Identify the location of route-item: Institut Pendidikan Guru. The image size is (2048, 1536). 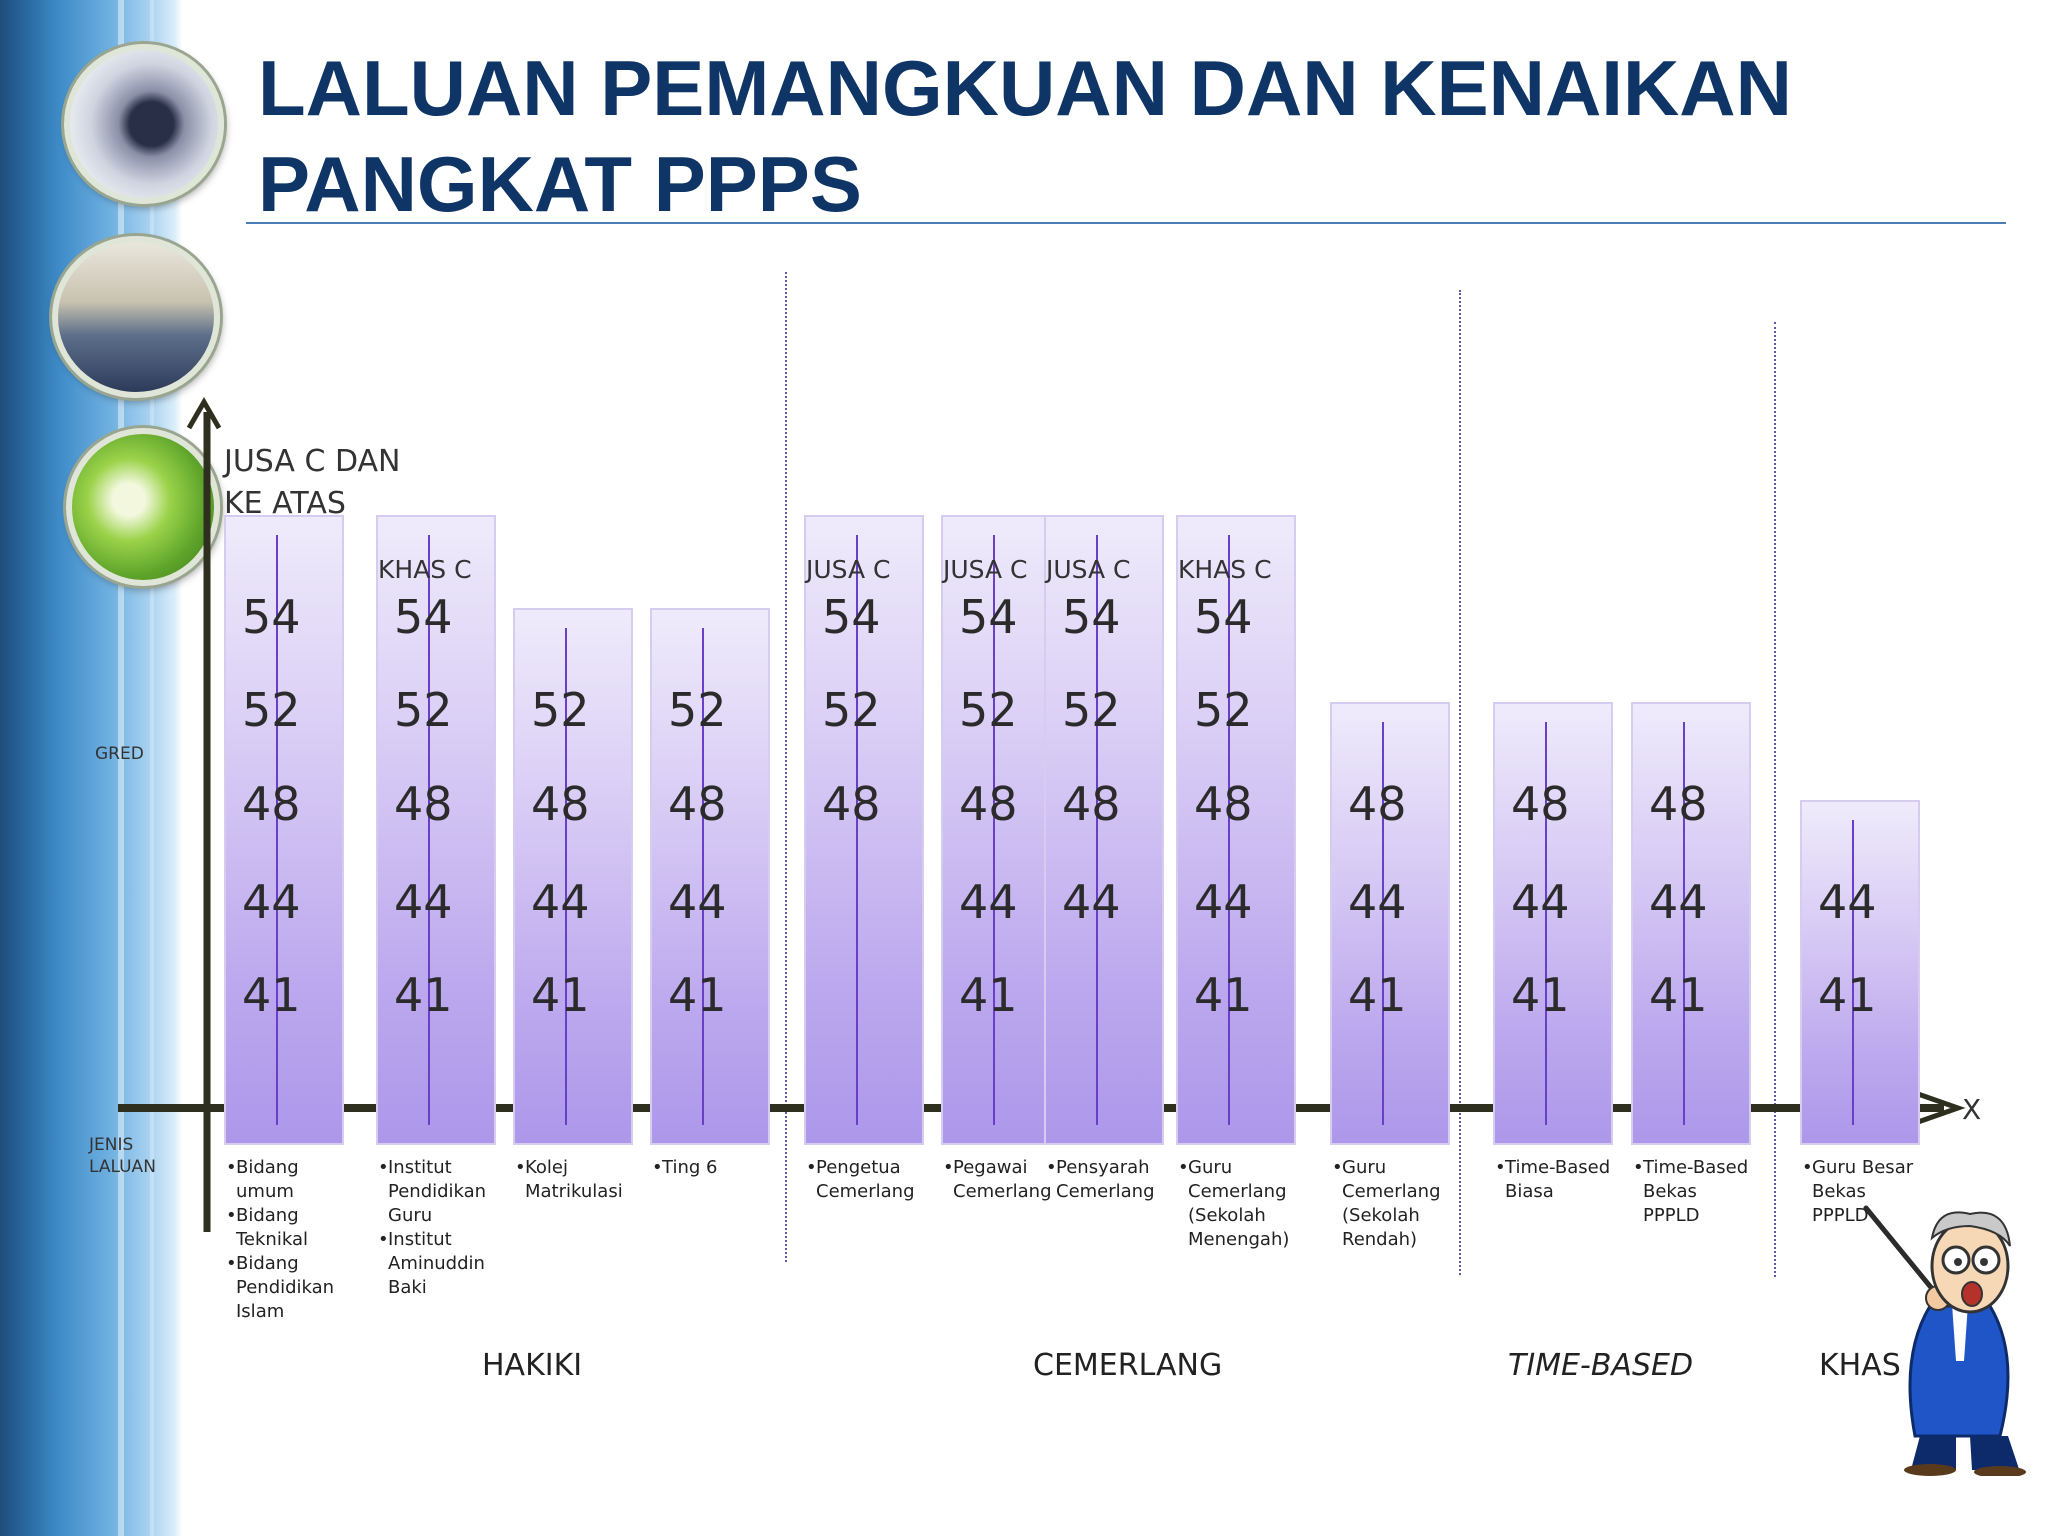
(443, 1192).